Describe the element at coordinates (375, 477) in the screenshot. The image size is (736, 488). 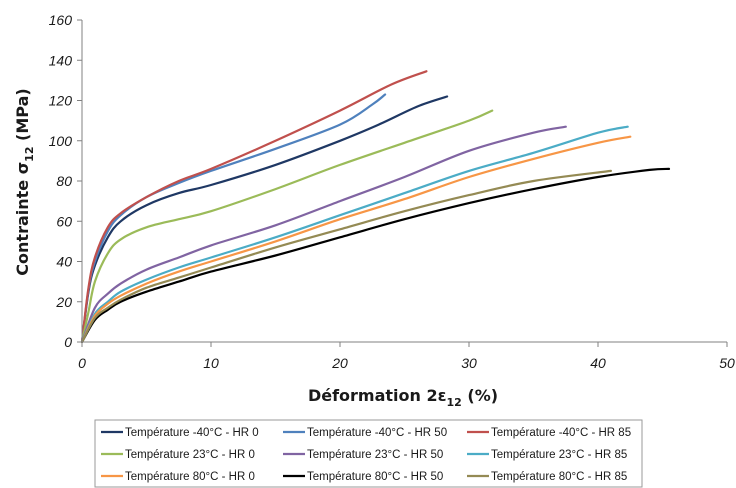
I see `legend-label: Température 80°C - HR 50` at that location.